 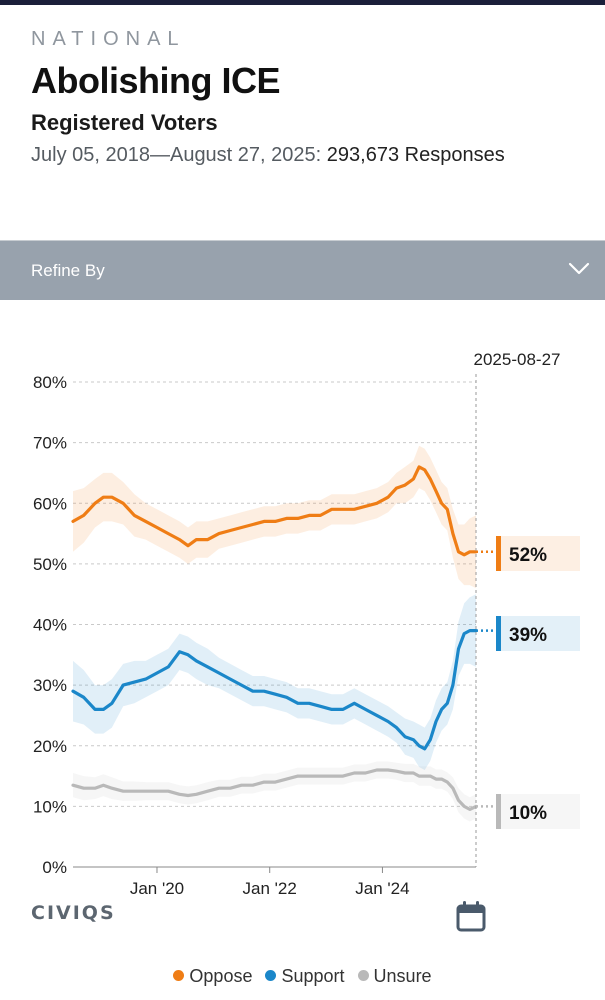 I want to click on legend-label-unsure: Unsure, so click(x=402, y=976).